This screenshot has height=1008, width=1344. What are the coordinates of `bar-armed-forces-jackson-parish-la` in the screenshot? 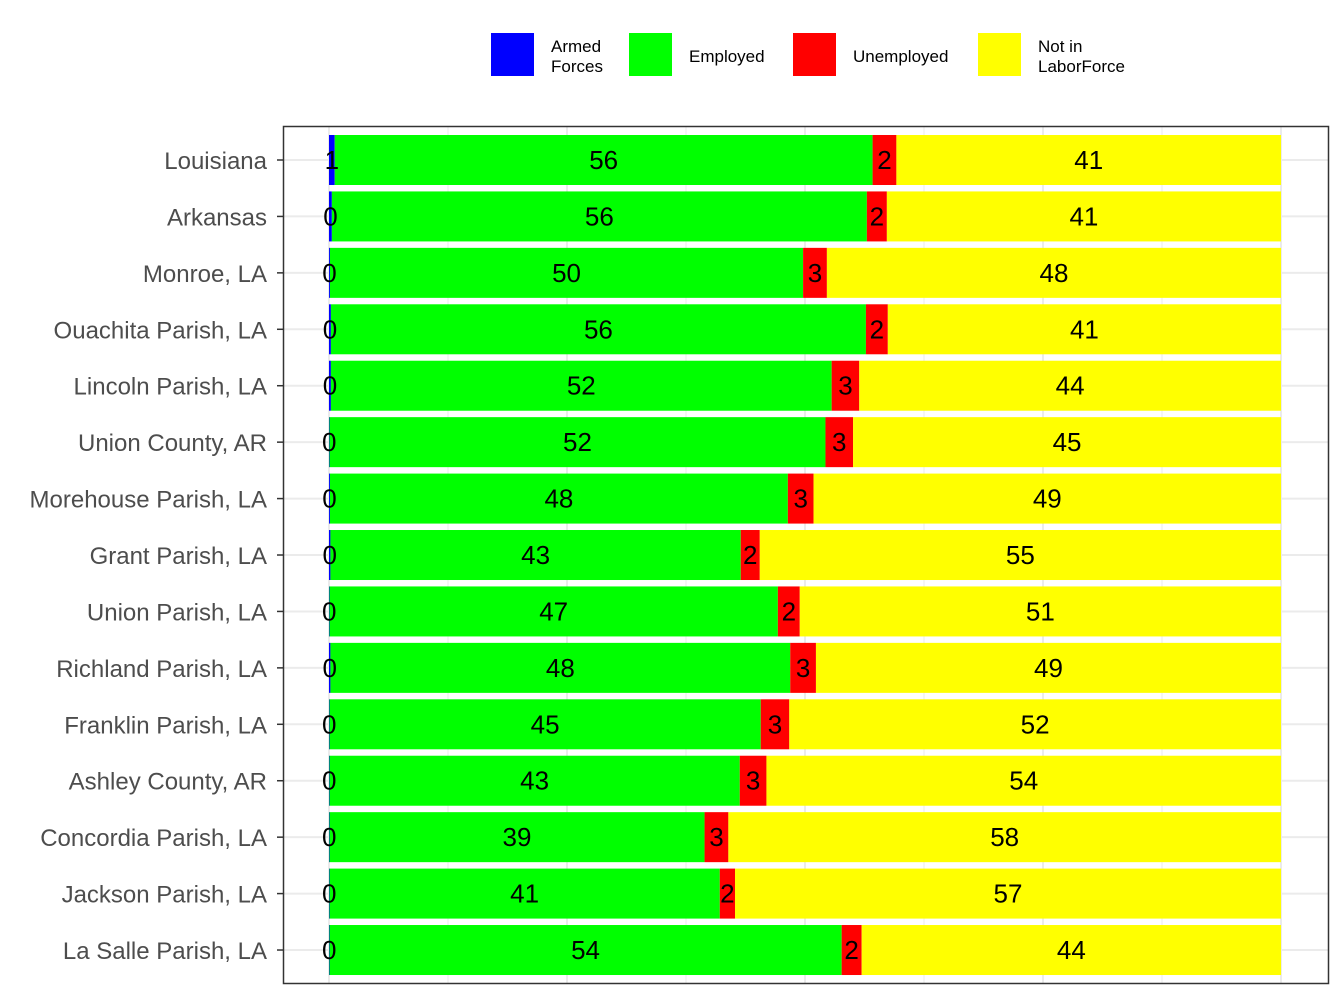 It's located at (329, 893).